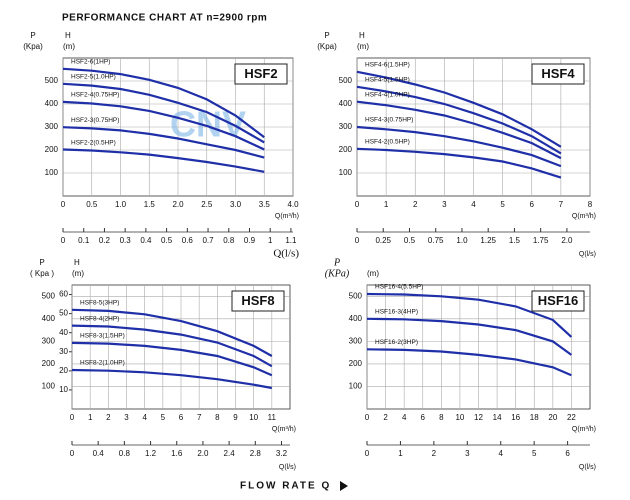  What do you see at coordinates (396, 342) in the screenshot?
I see `curve-label: HSF16-2(3HP)` at bounding box center [396, 342].